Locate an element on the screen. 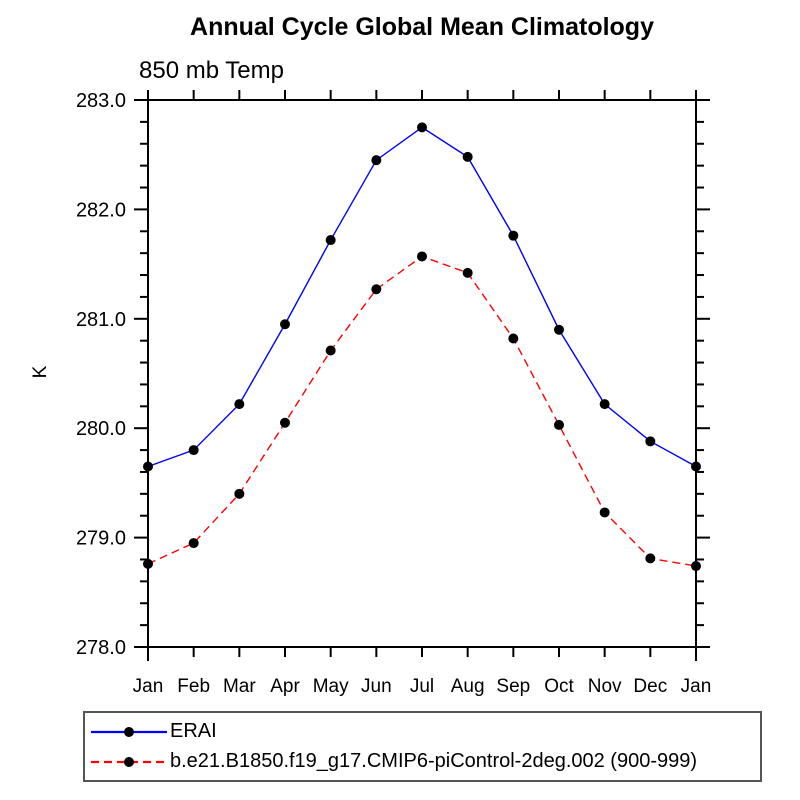 The width and height of the screenshot is (800, 800). chart-subtitle: 850 mb Temp is located at coordinates (211, 70).